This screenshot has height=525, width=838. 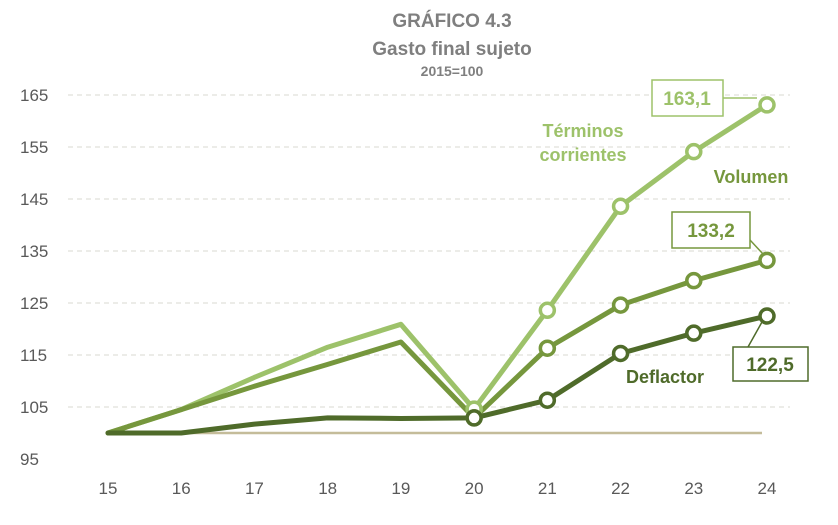 What do you see at coordinates (751, 177) in the screenshot?
I see `series-label-volumen: Volumen` at bounding box center [751, 177].